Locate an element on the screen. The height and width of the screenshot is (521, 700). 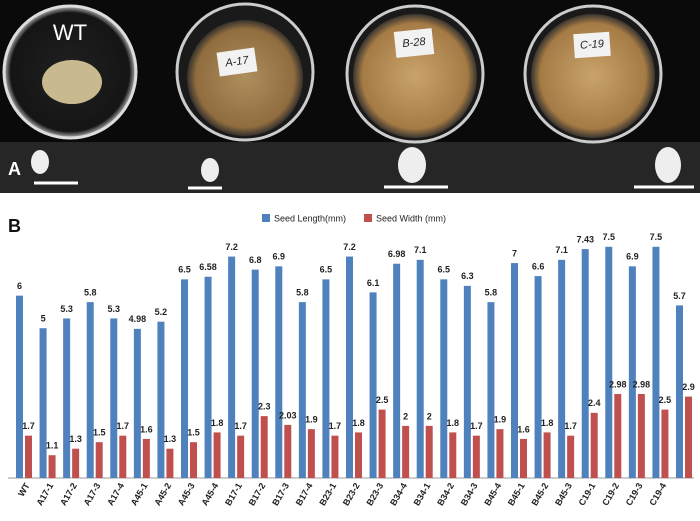
value-label: 2.5 is located at coordinates (665, 400).